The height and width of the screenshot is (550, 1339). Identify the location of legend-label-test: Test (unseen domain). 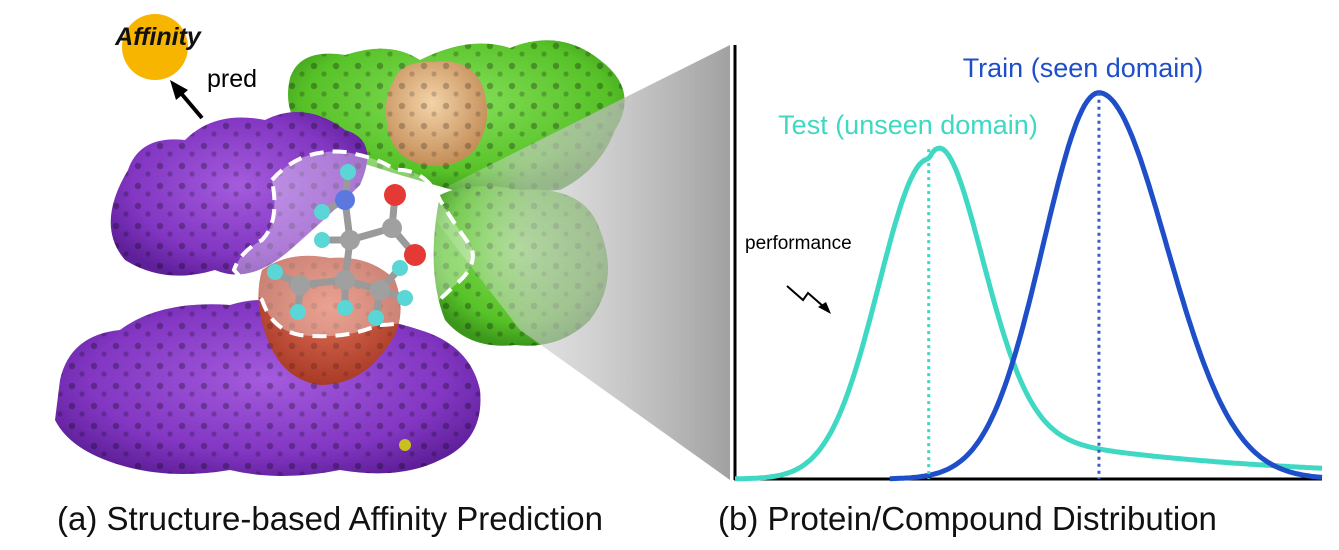
(908, 125).